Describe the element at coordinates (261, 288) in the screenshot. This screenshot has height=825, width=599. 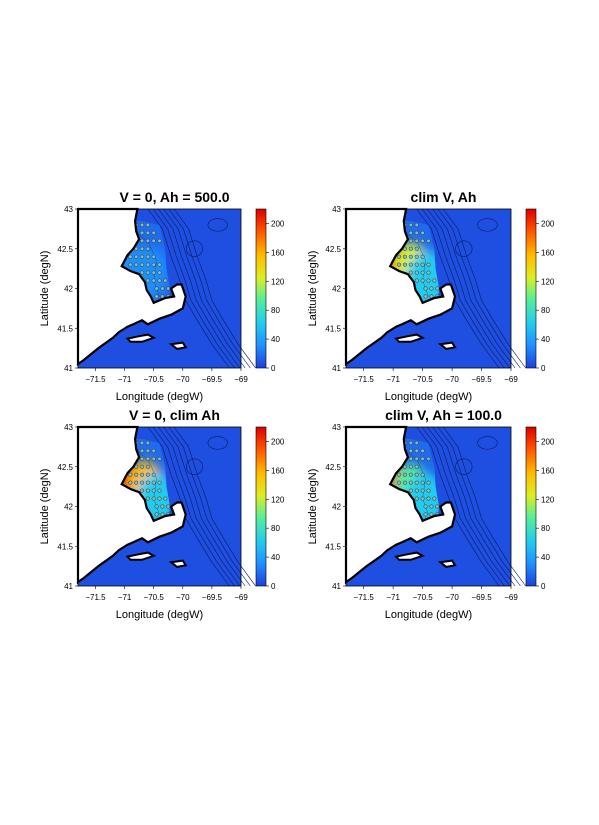
I see `colorbar` at that location.